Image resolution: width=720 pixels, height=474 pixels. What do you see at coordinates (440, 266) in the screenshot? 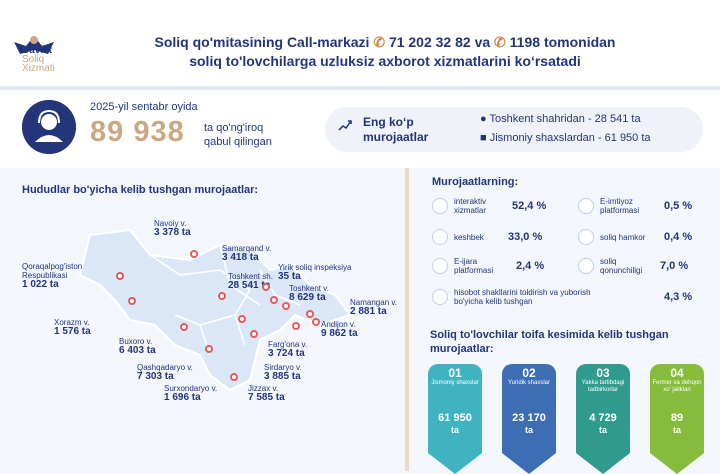
I see `rent-icon` at bounding box center [440, 266].